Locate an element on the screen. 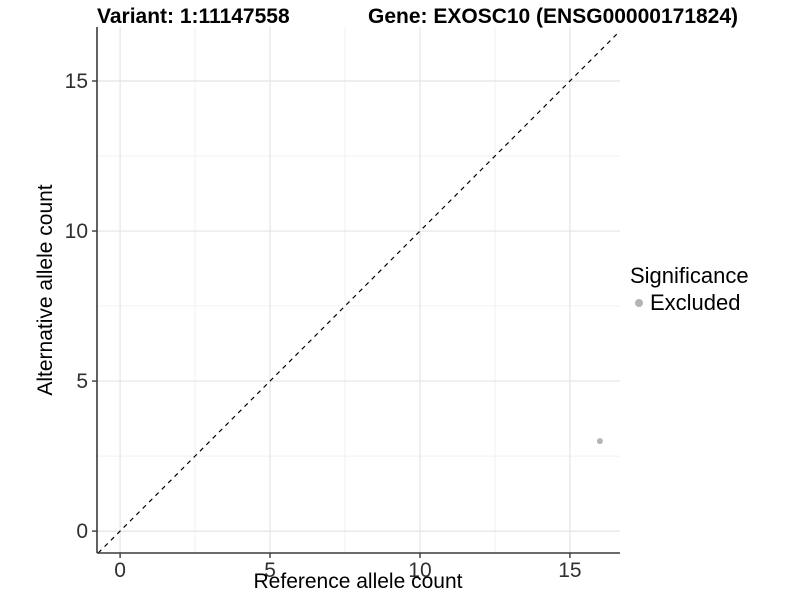 The image size is (800, 600). y-tick-label: 15 is located at coordinates (76, 81).